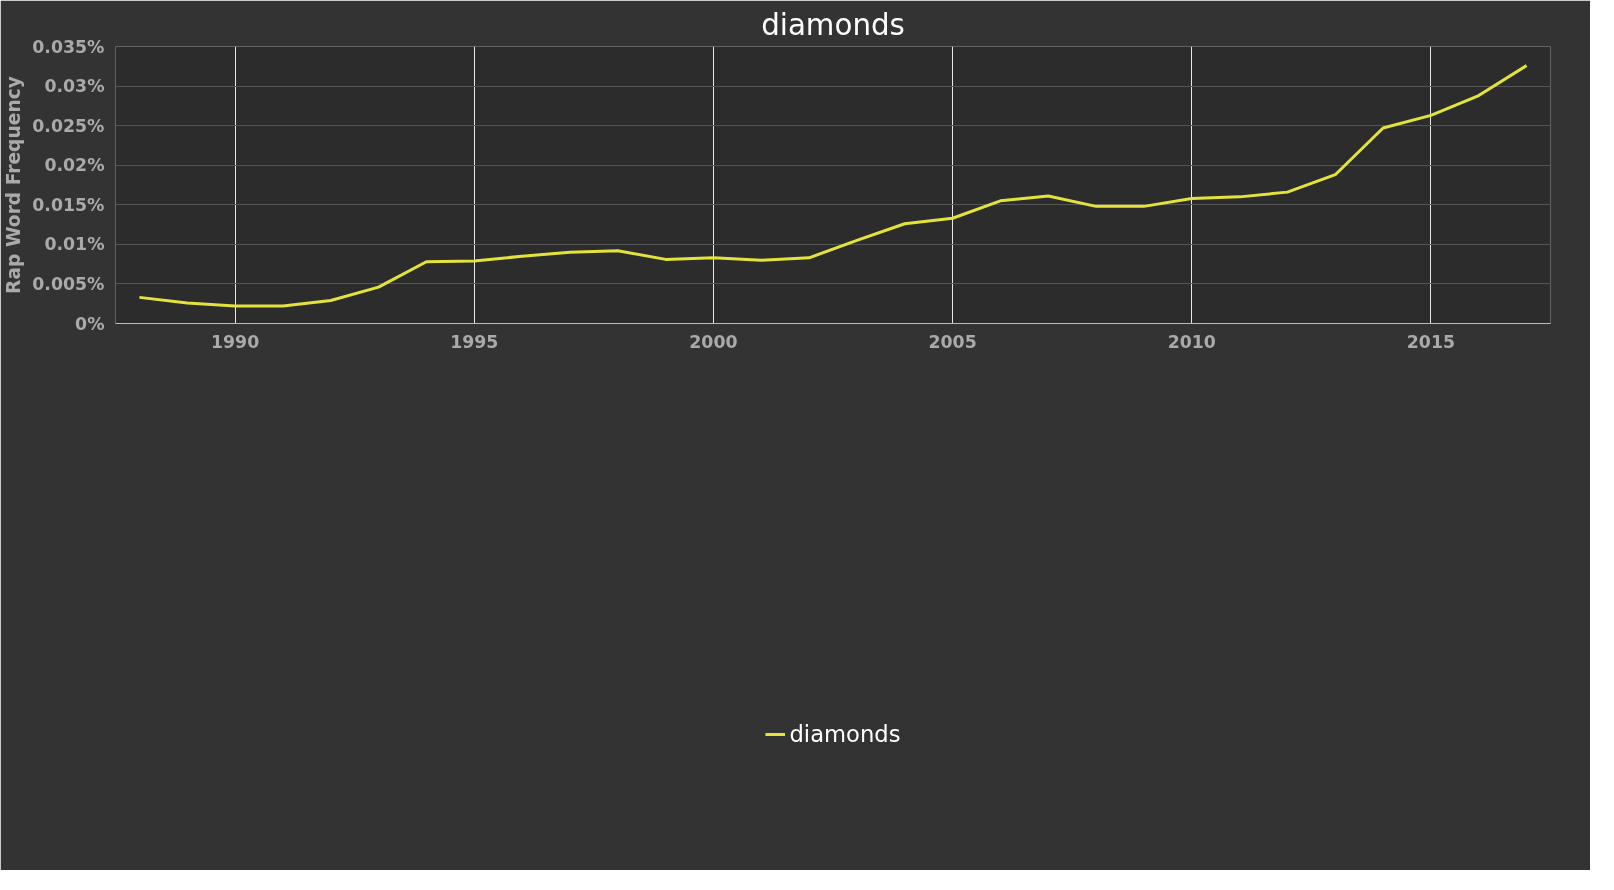 This screenshot has width=1614, height=890. What do you see at coordinates (14, 185) in the screenshot?
I see `y-axis-title: Rap Word Frequency` at bounding box center [14, 185].